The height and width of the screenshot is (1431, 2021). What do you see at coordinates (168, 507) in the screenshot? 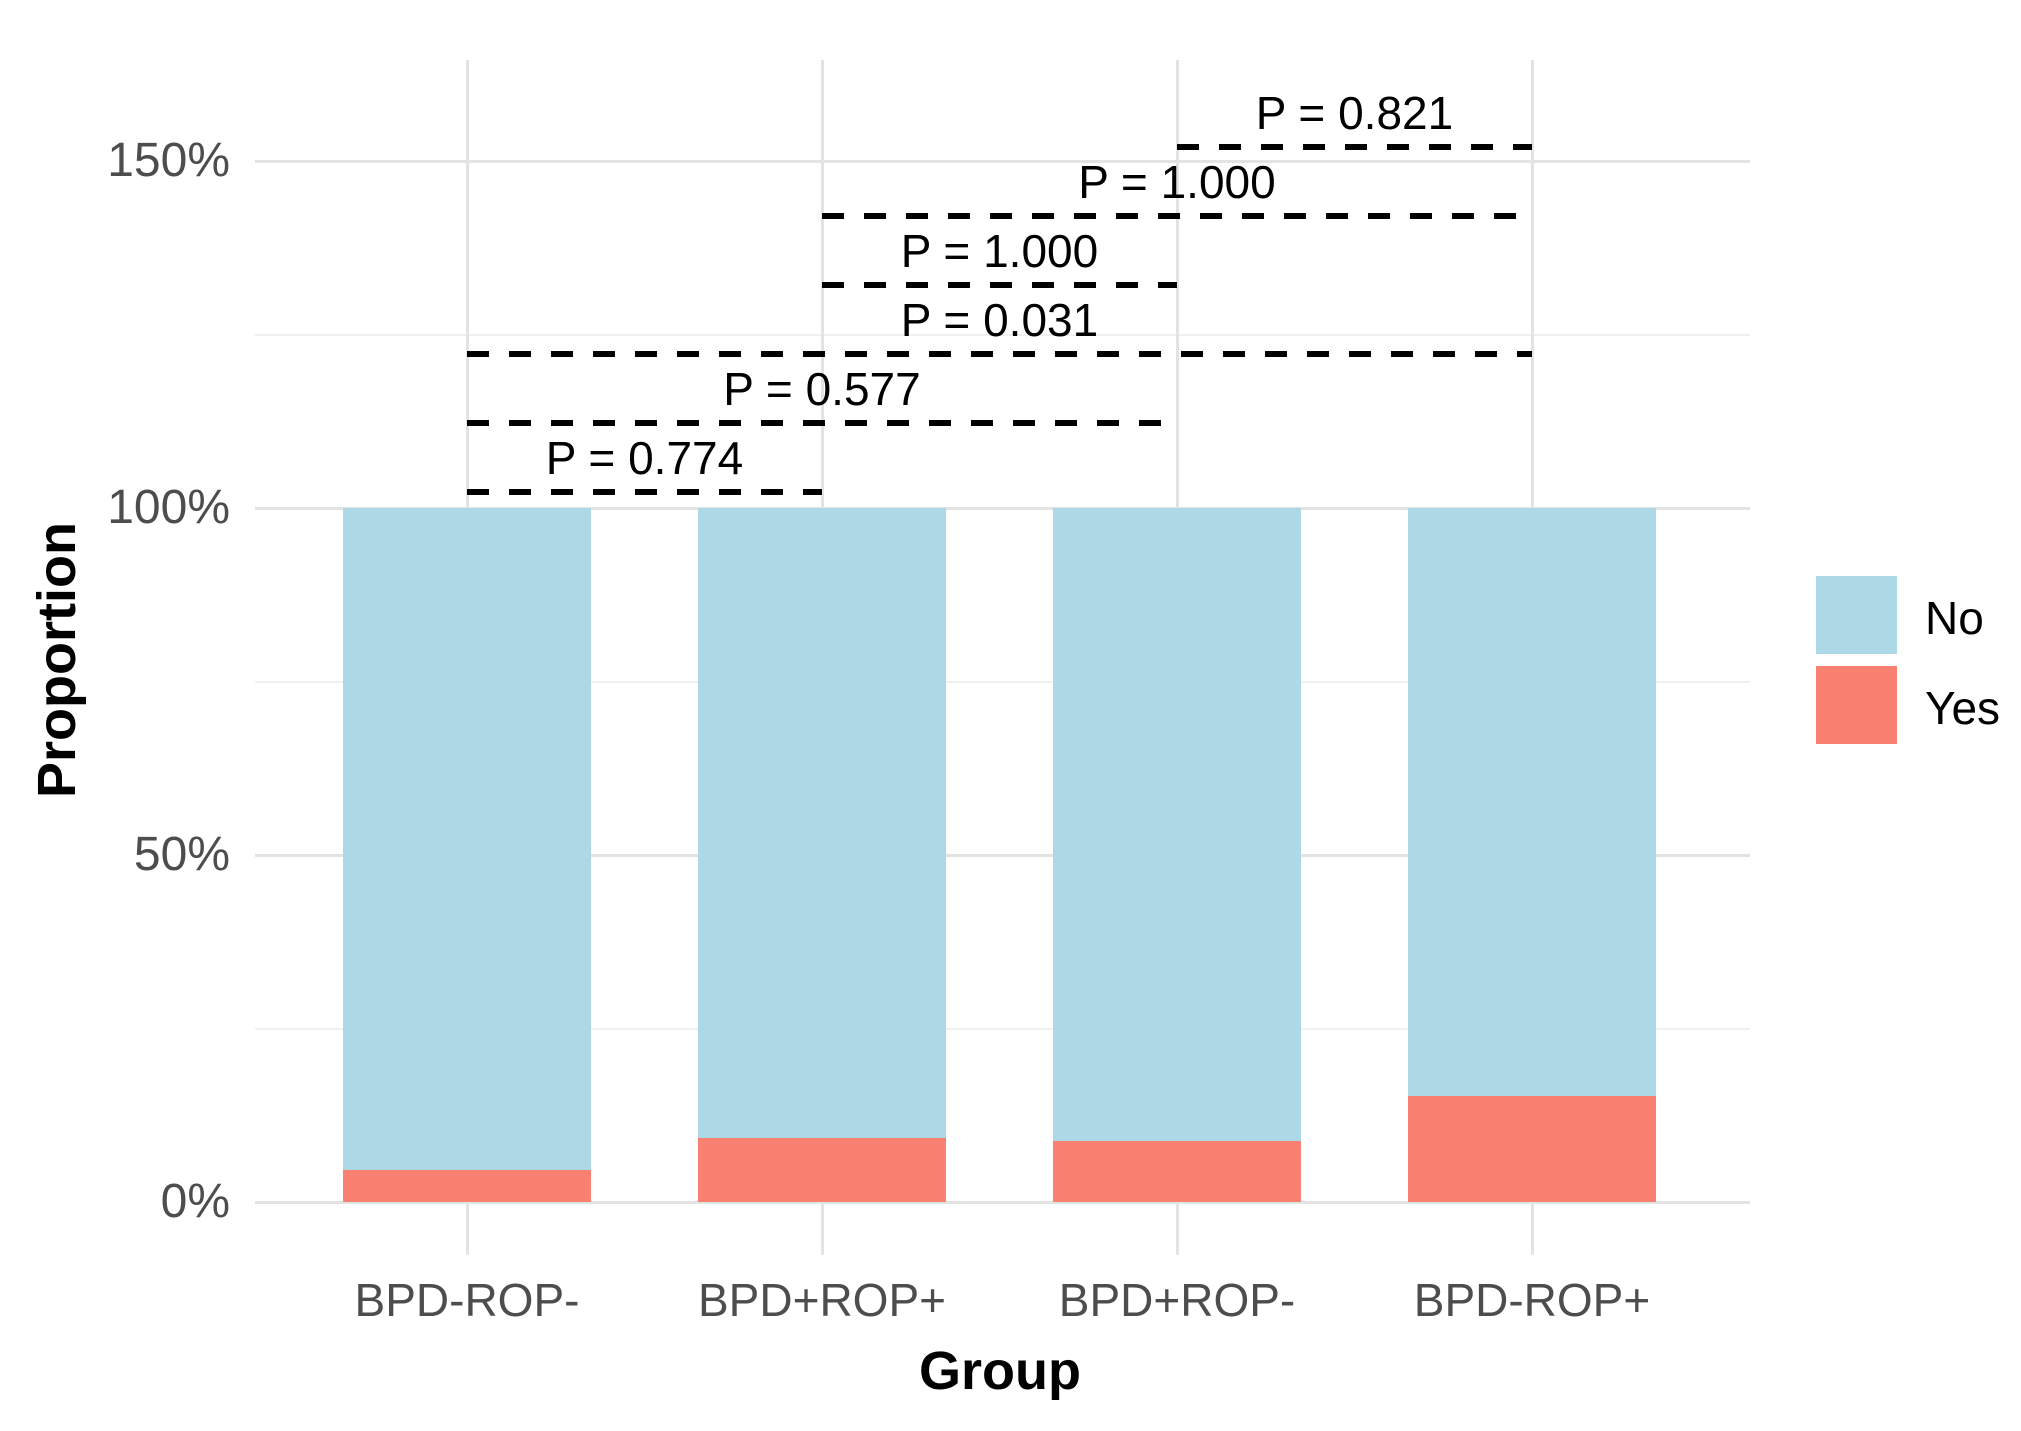
I see `y-tick-label: 100%` at bounding box center [168, 507].